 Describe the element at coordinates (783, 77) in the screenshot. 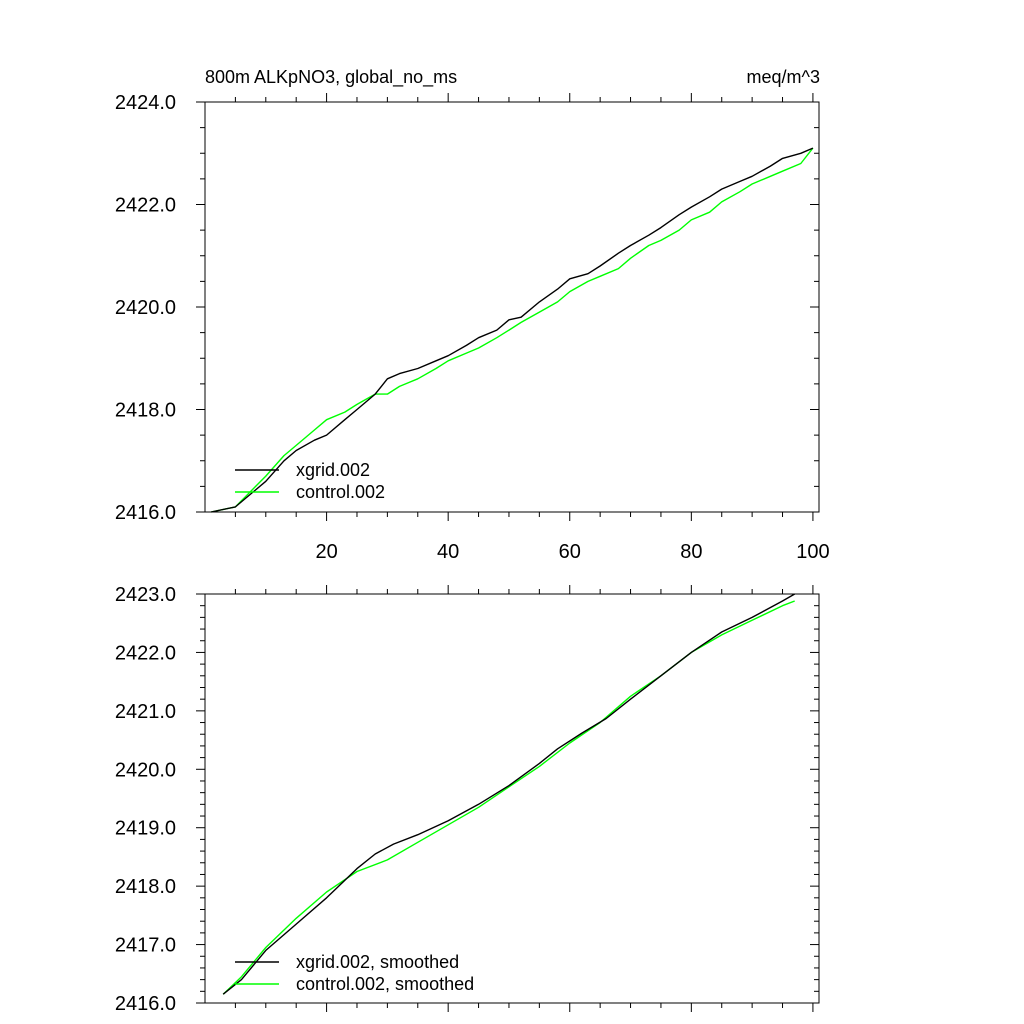

I see `top-units: meq/m^3` at that location.